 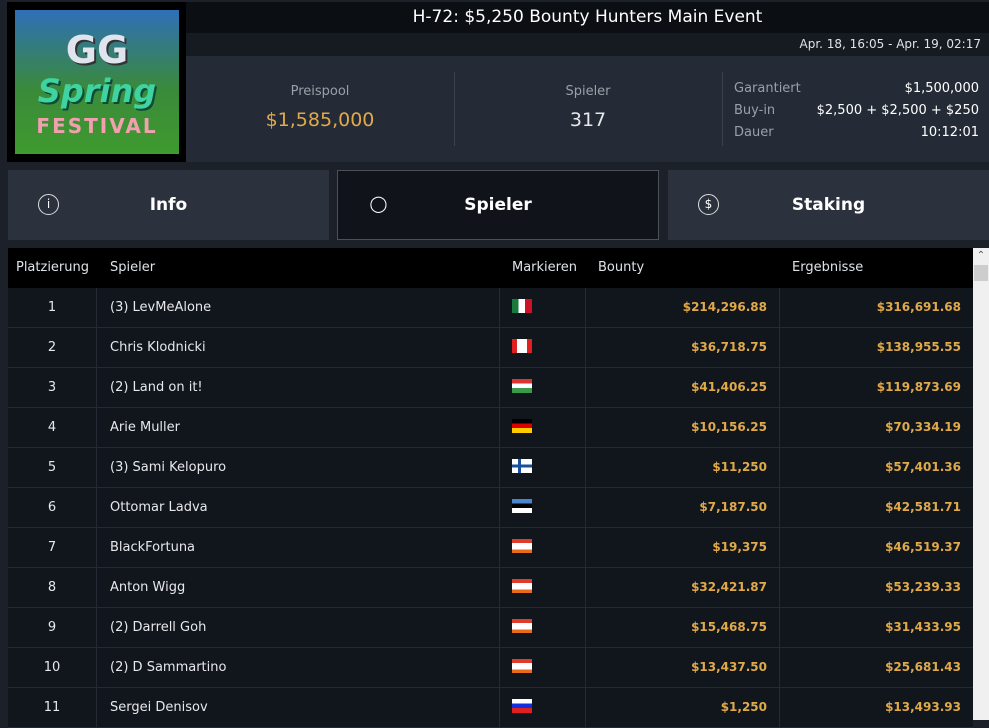 What do you see at coordinates (949, 132) in the screenshot?
I see `duration-value: 10:12:01` at bounding box center [949, 132].